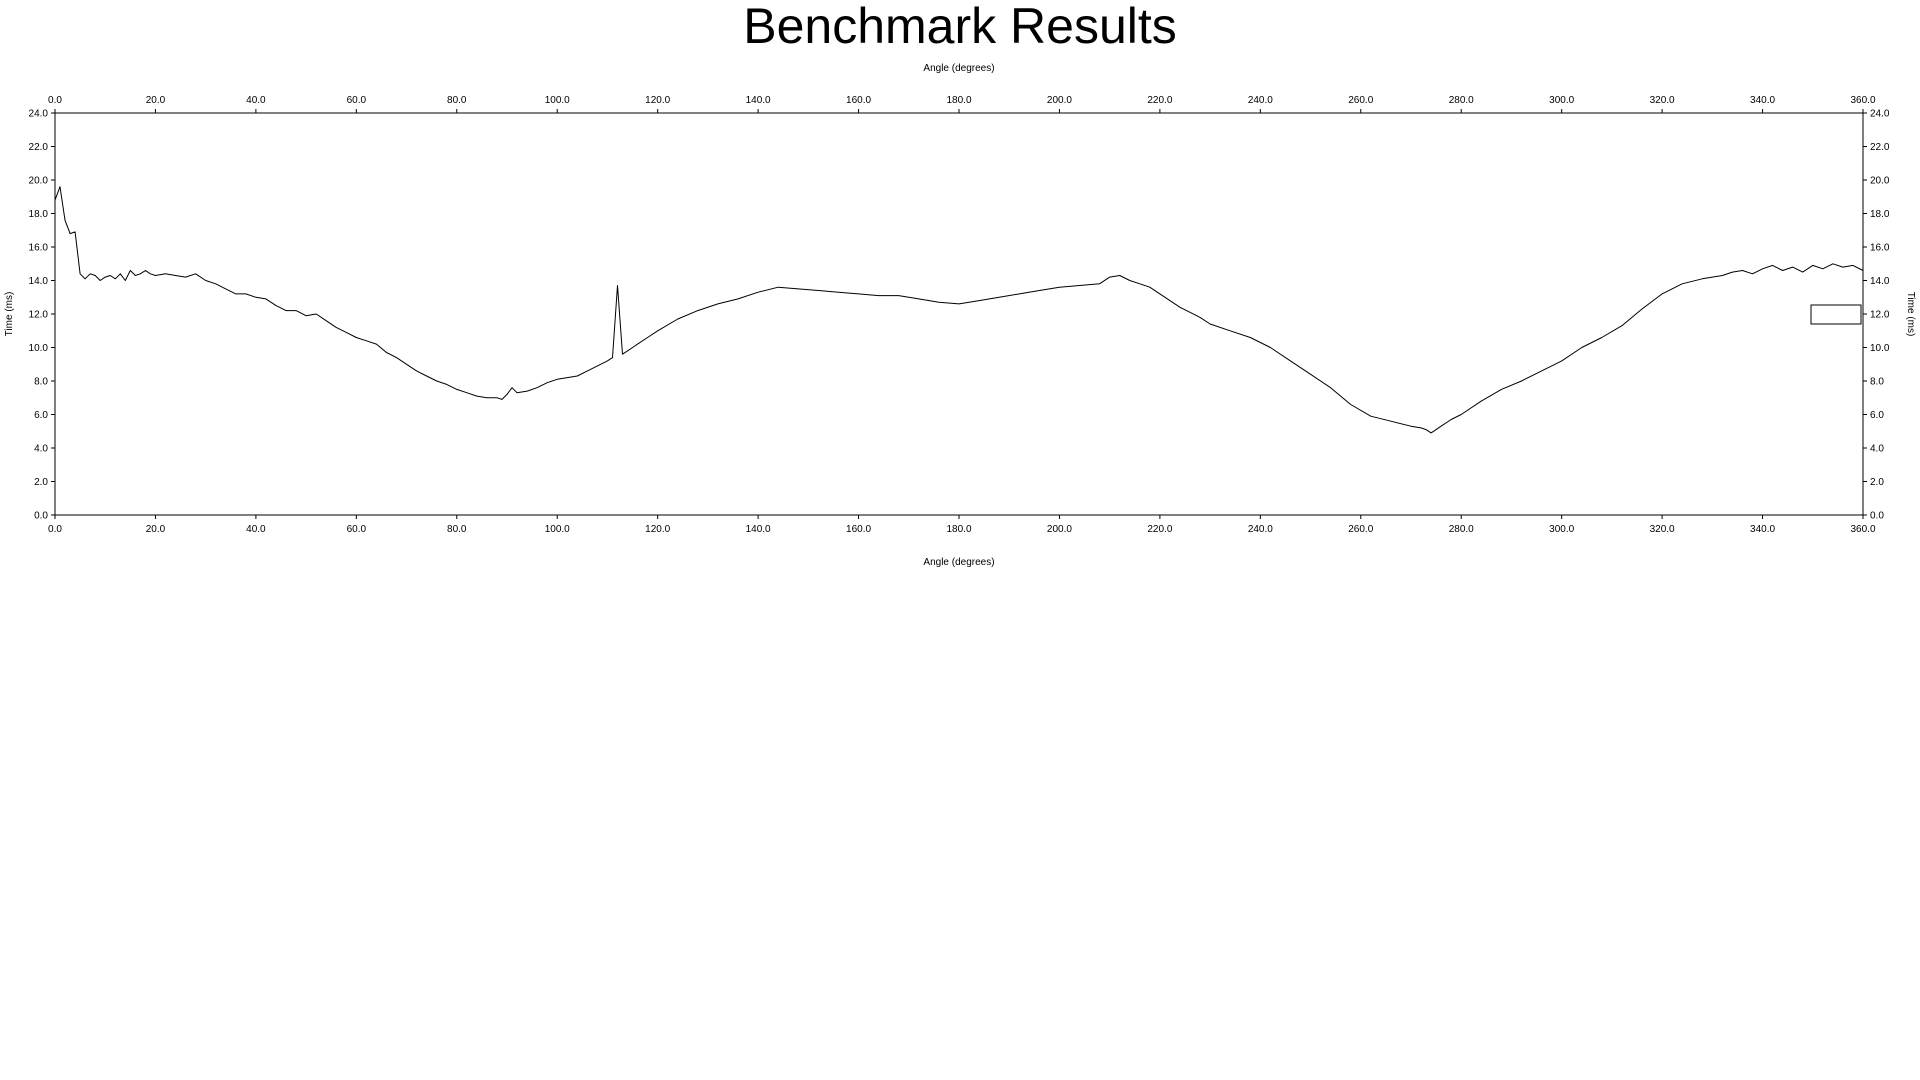  Describe the element at coordinates (55, 529) in the screenshot. I see `x-tick-label-bottom: 0.0` at that location.